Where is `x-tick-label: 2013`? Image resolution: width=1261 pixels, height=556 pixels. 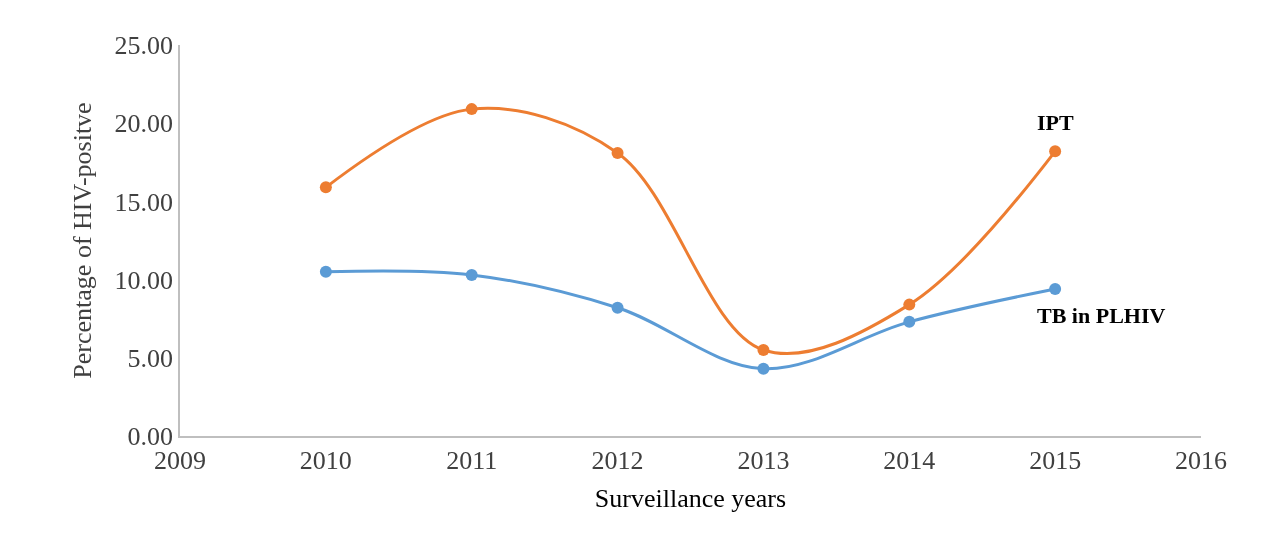
x-tick-label: 2013 is located at coordinates (763, 460).